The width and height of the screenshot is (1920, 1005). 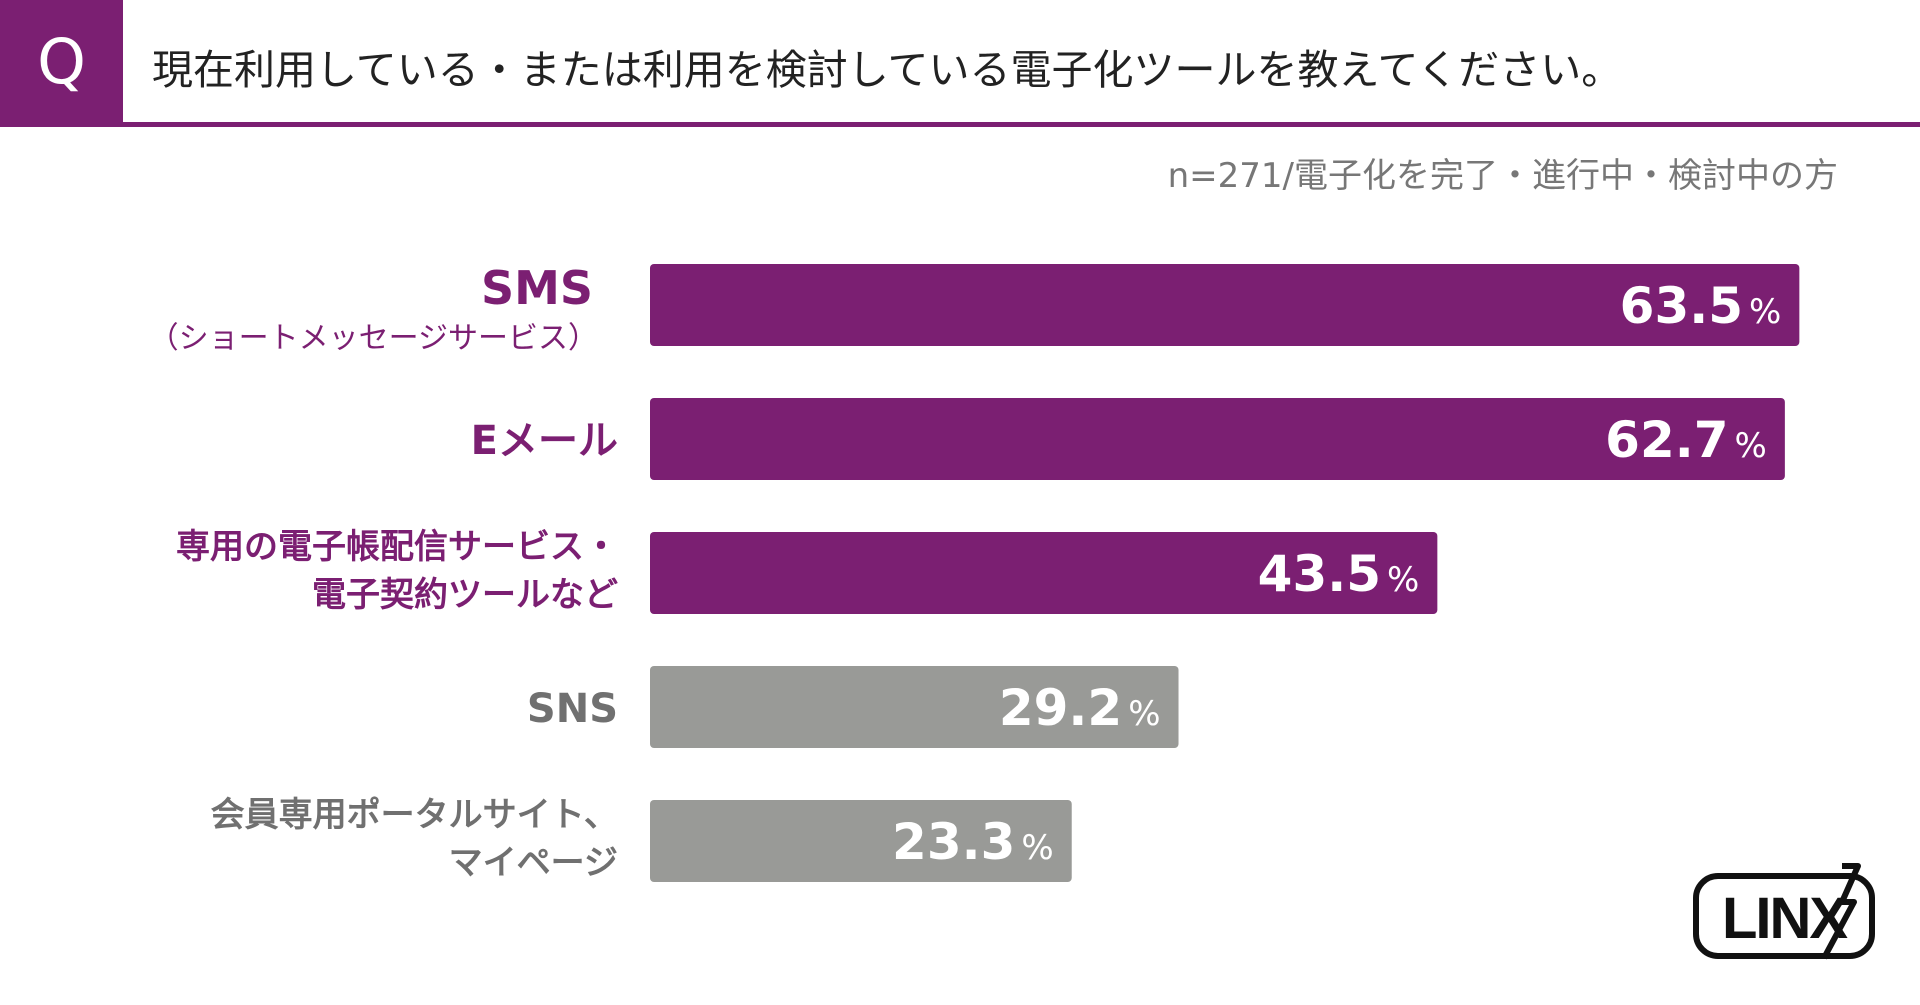 What do you see at coordinates (1060, 708) in the screenshot?
I see `value-number: 29.2` at bounding box center [1060, 708].